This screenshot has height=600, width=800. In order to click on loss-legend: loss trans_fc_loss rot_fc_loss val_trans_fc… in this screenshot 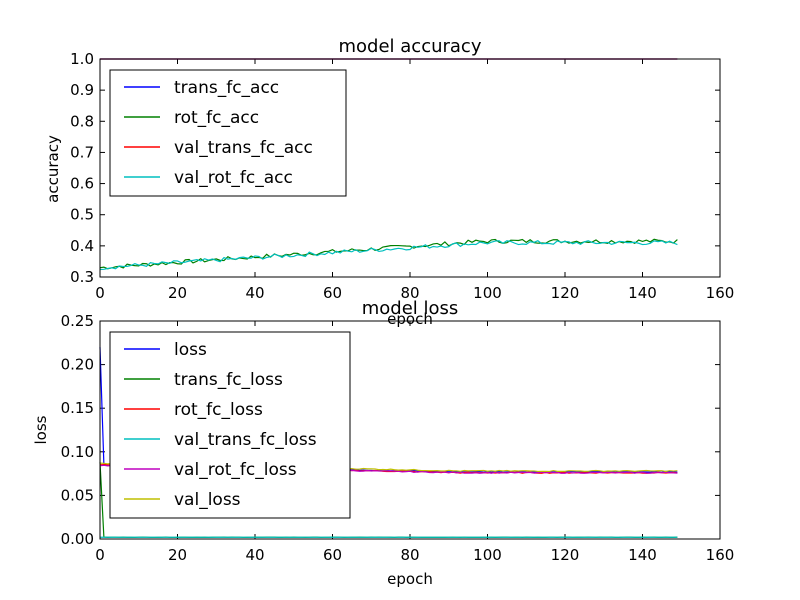, I will do `click(230, 425)`.